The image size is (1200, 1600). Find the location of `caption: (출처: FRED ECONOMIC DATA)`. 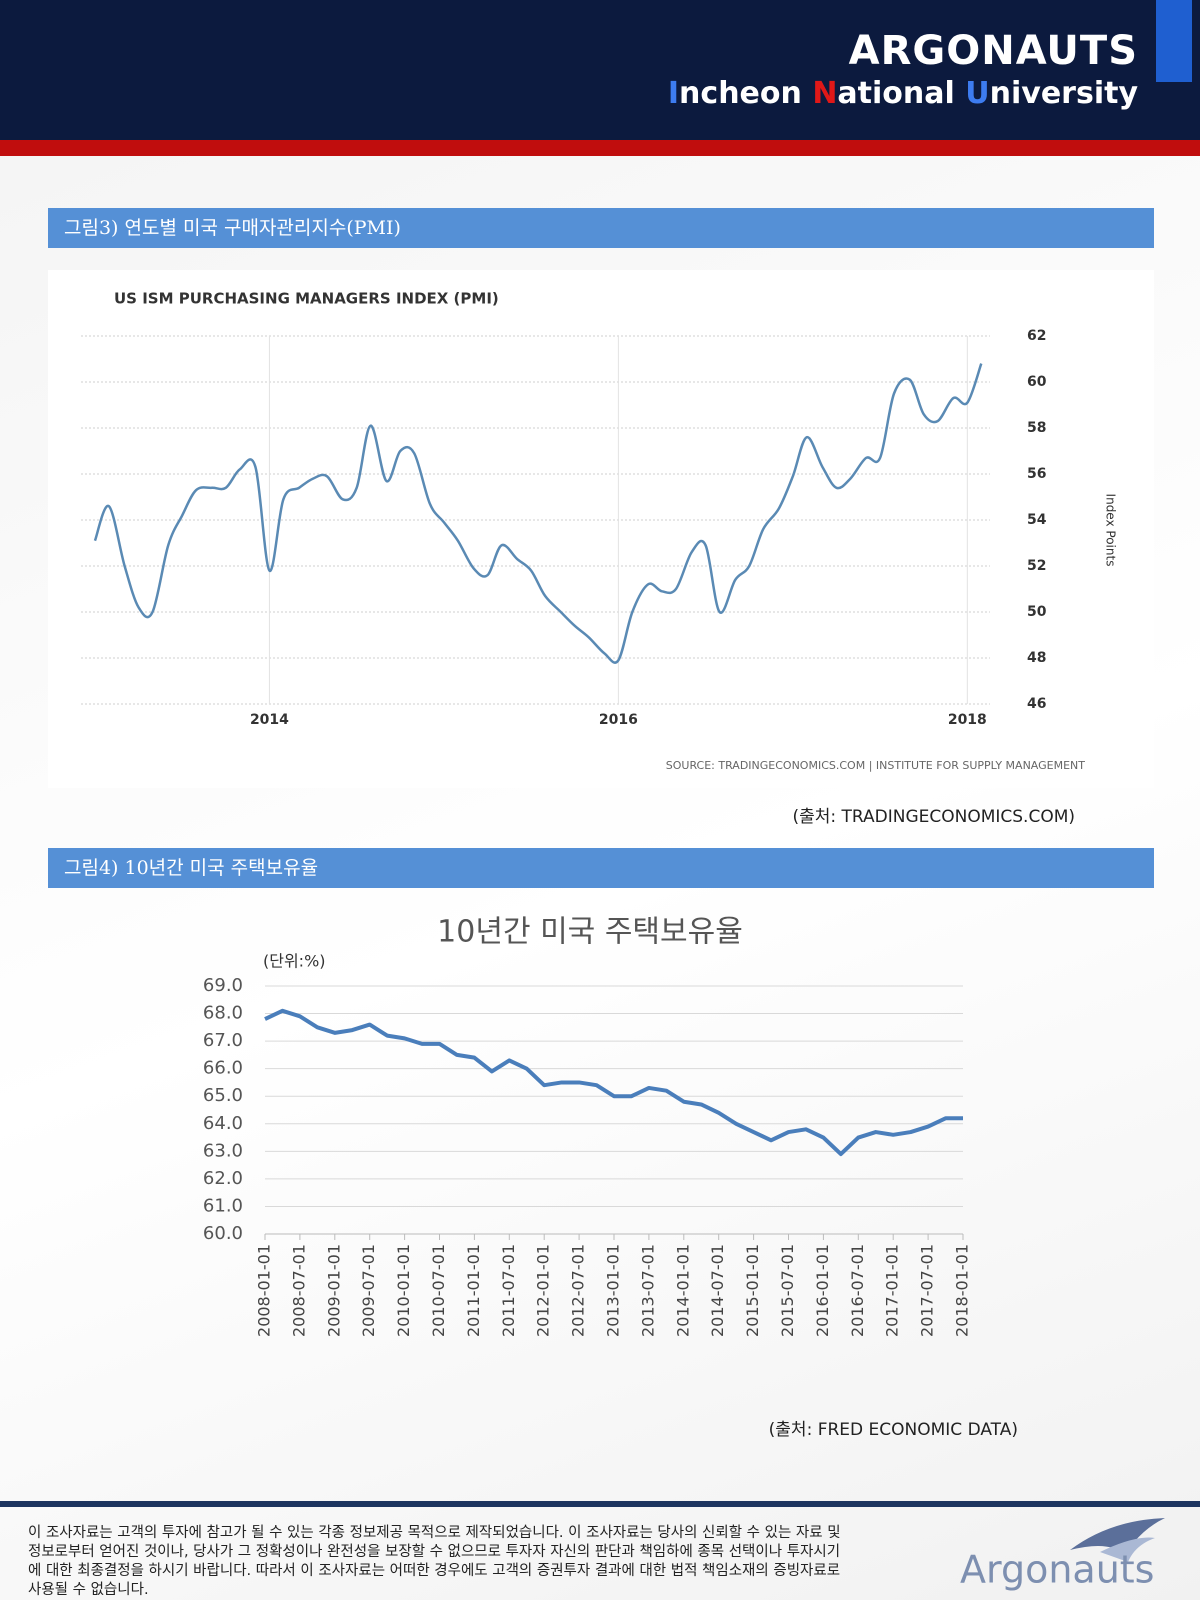

caption: (출처: FRED ECONOMIC DATA) is located at coordinates (893, 1430).